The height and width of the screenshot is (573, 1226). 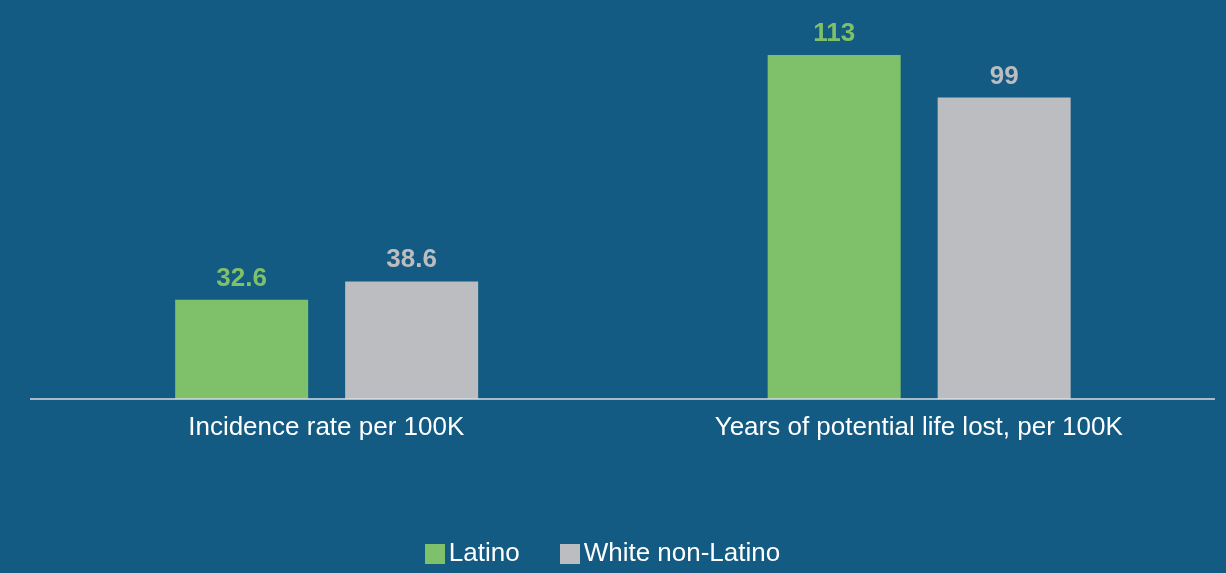 I want to click on data-label: 32.6, so click(x=241, y=276).